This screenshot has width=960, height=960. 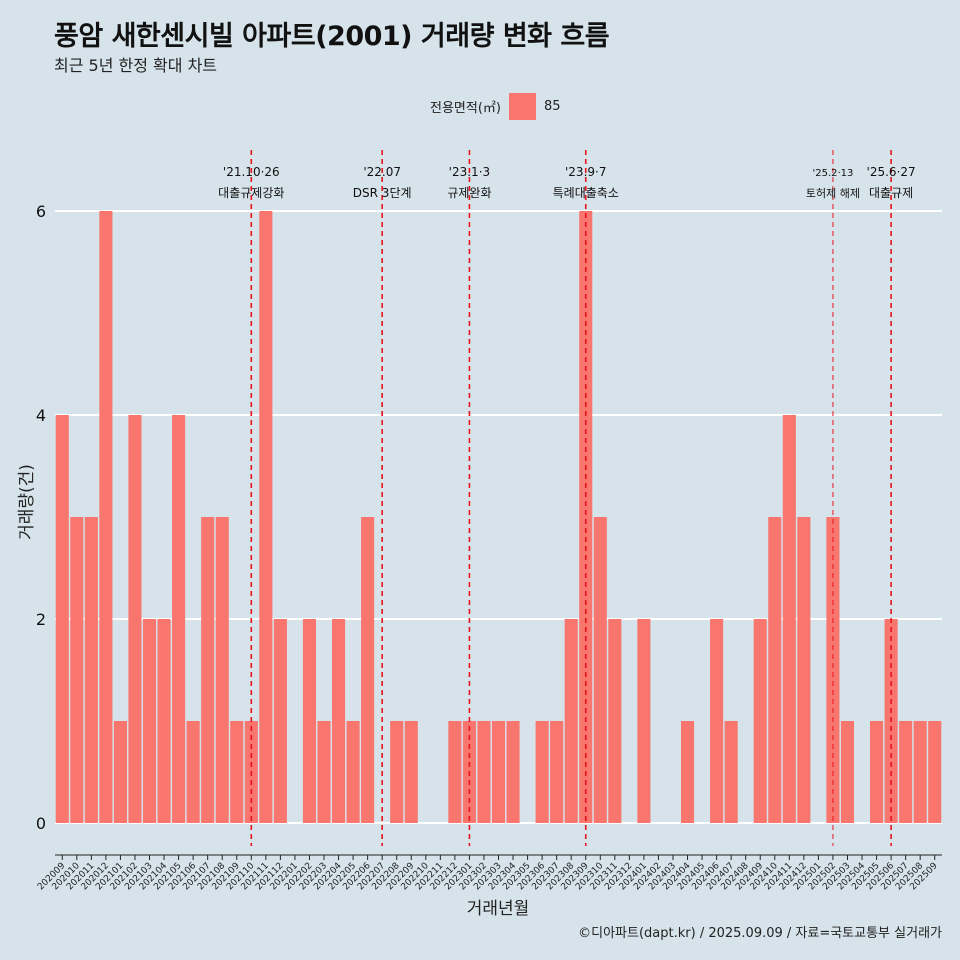 I want to click on y-tick-label: 2, so click(x=41, y=619).